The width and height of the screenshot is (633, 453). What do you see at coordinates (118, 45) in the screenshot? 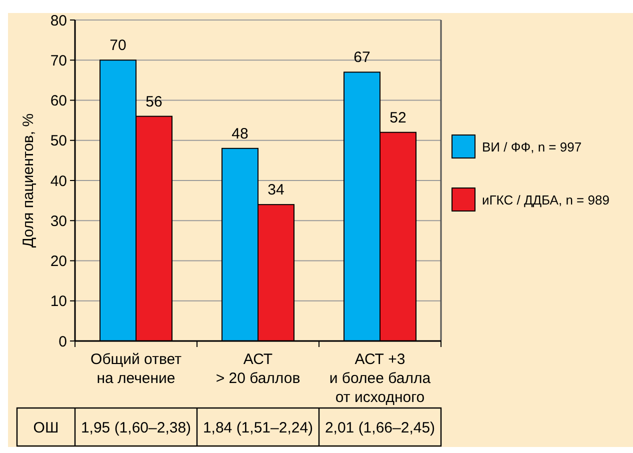
I see `data-label: 70` at bounding box center [118, 45].